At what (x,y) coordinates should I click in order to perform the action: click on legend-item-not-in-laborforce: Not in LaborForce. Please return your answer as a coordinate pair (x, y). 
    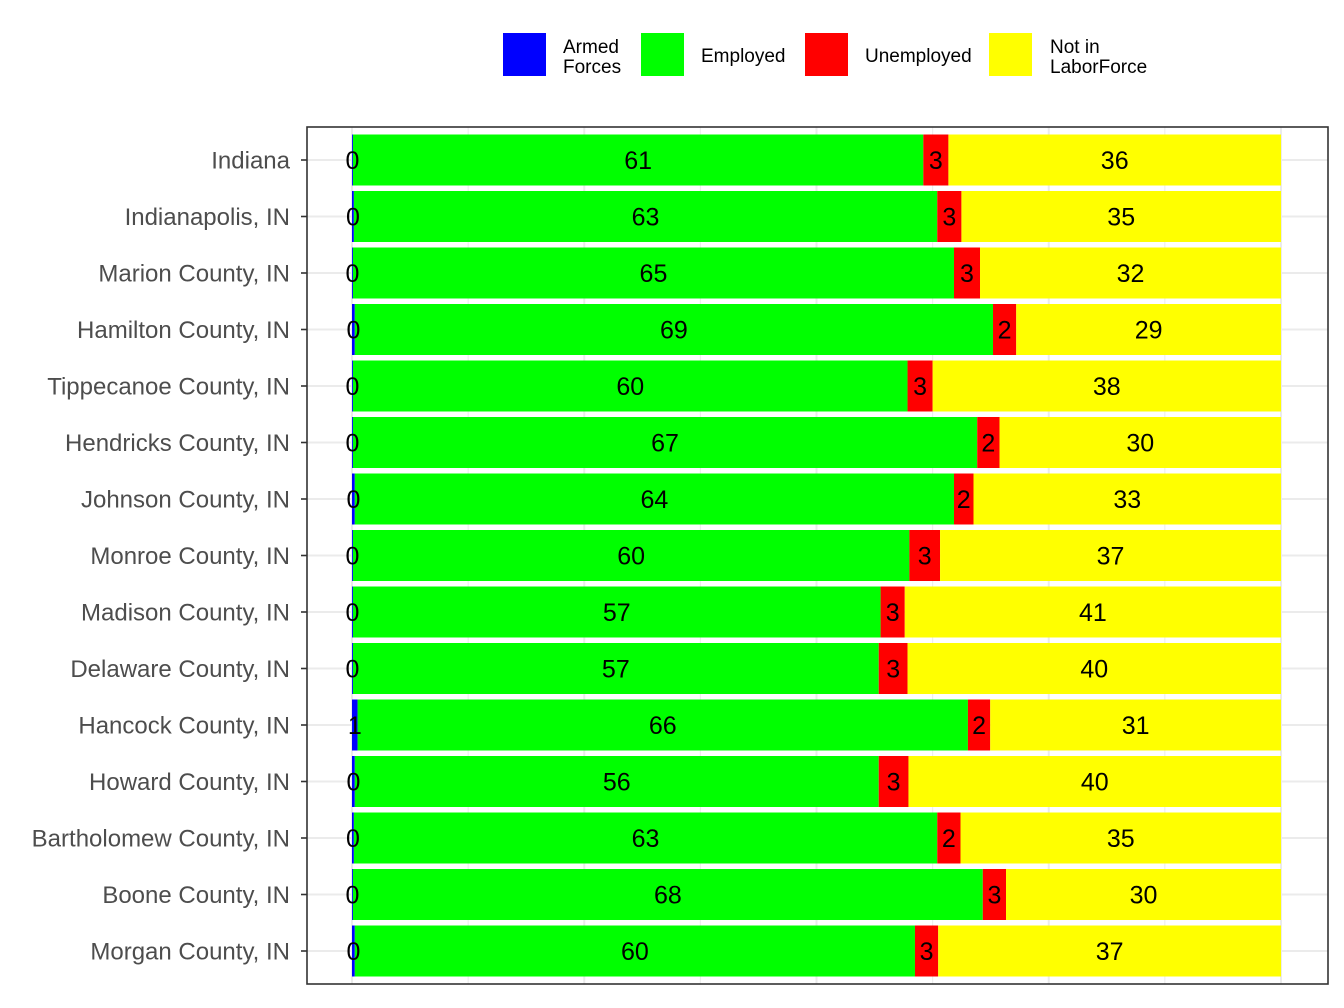
    Looking at the image, I should click on (1068, 55).